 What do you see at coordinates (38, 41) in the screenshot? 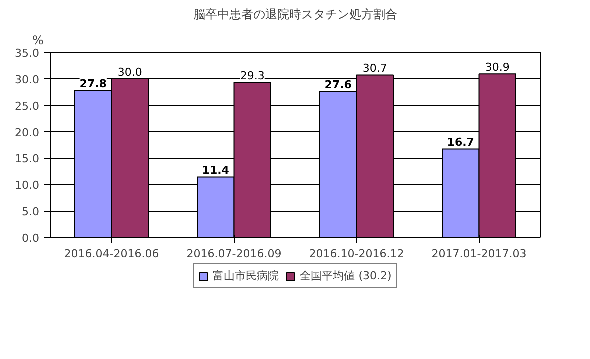
I see `y-axis-title: %` at bounding box center [38, 41].